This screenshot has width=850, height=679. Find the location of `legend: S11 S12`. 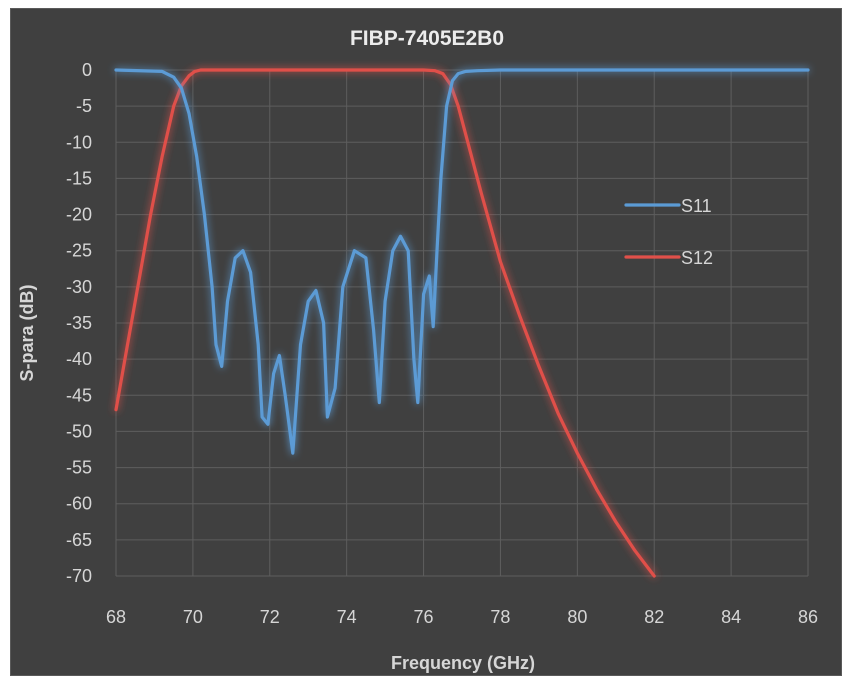

legend: S11 S12 is located at coordinates (668, 232).